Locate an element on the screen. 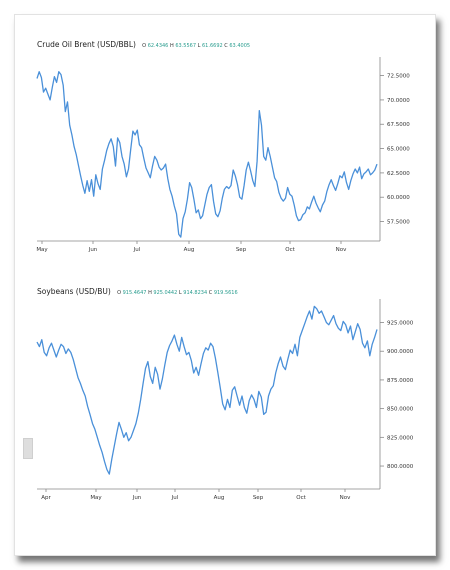 The height and width of the screenshot is (570, 450). y-tick-label: 57.5000 is located at coordinates (398, 223).